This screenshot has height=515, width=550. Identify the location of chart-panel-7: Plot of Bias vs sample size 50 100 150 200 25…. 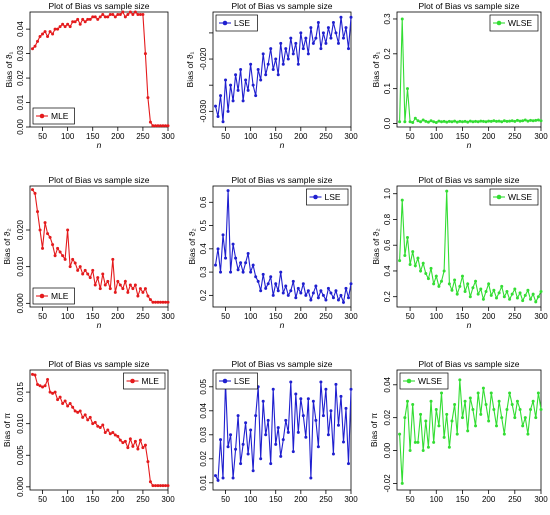
(88, 431).